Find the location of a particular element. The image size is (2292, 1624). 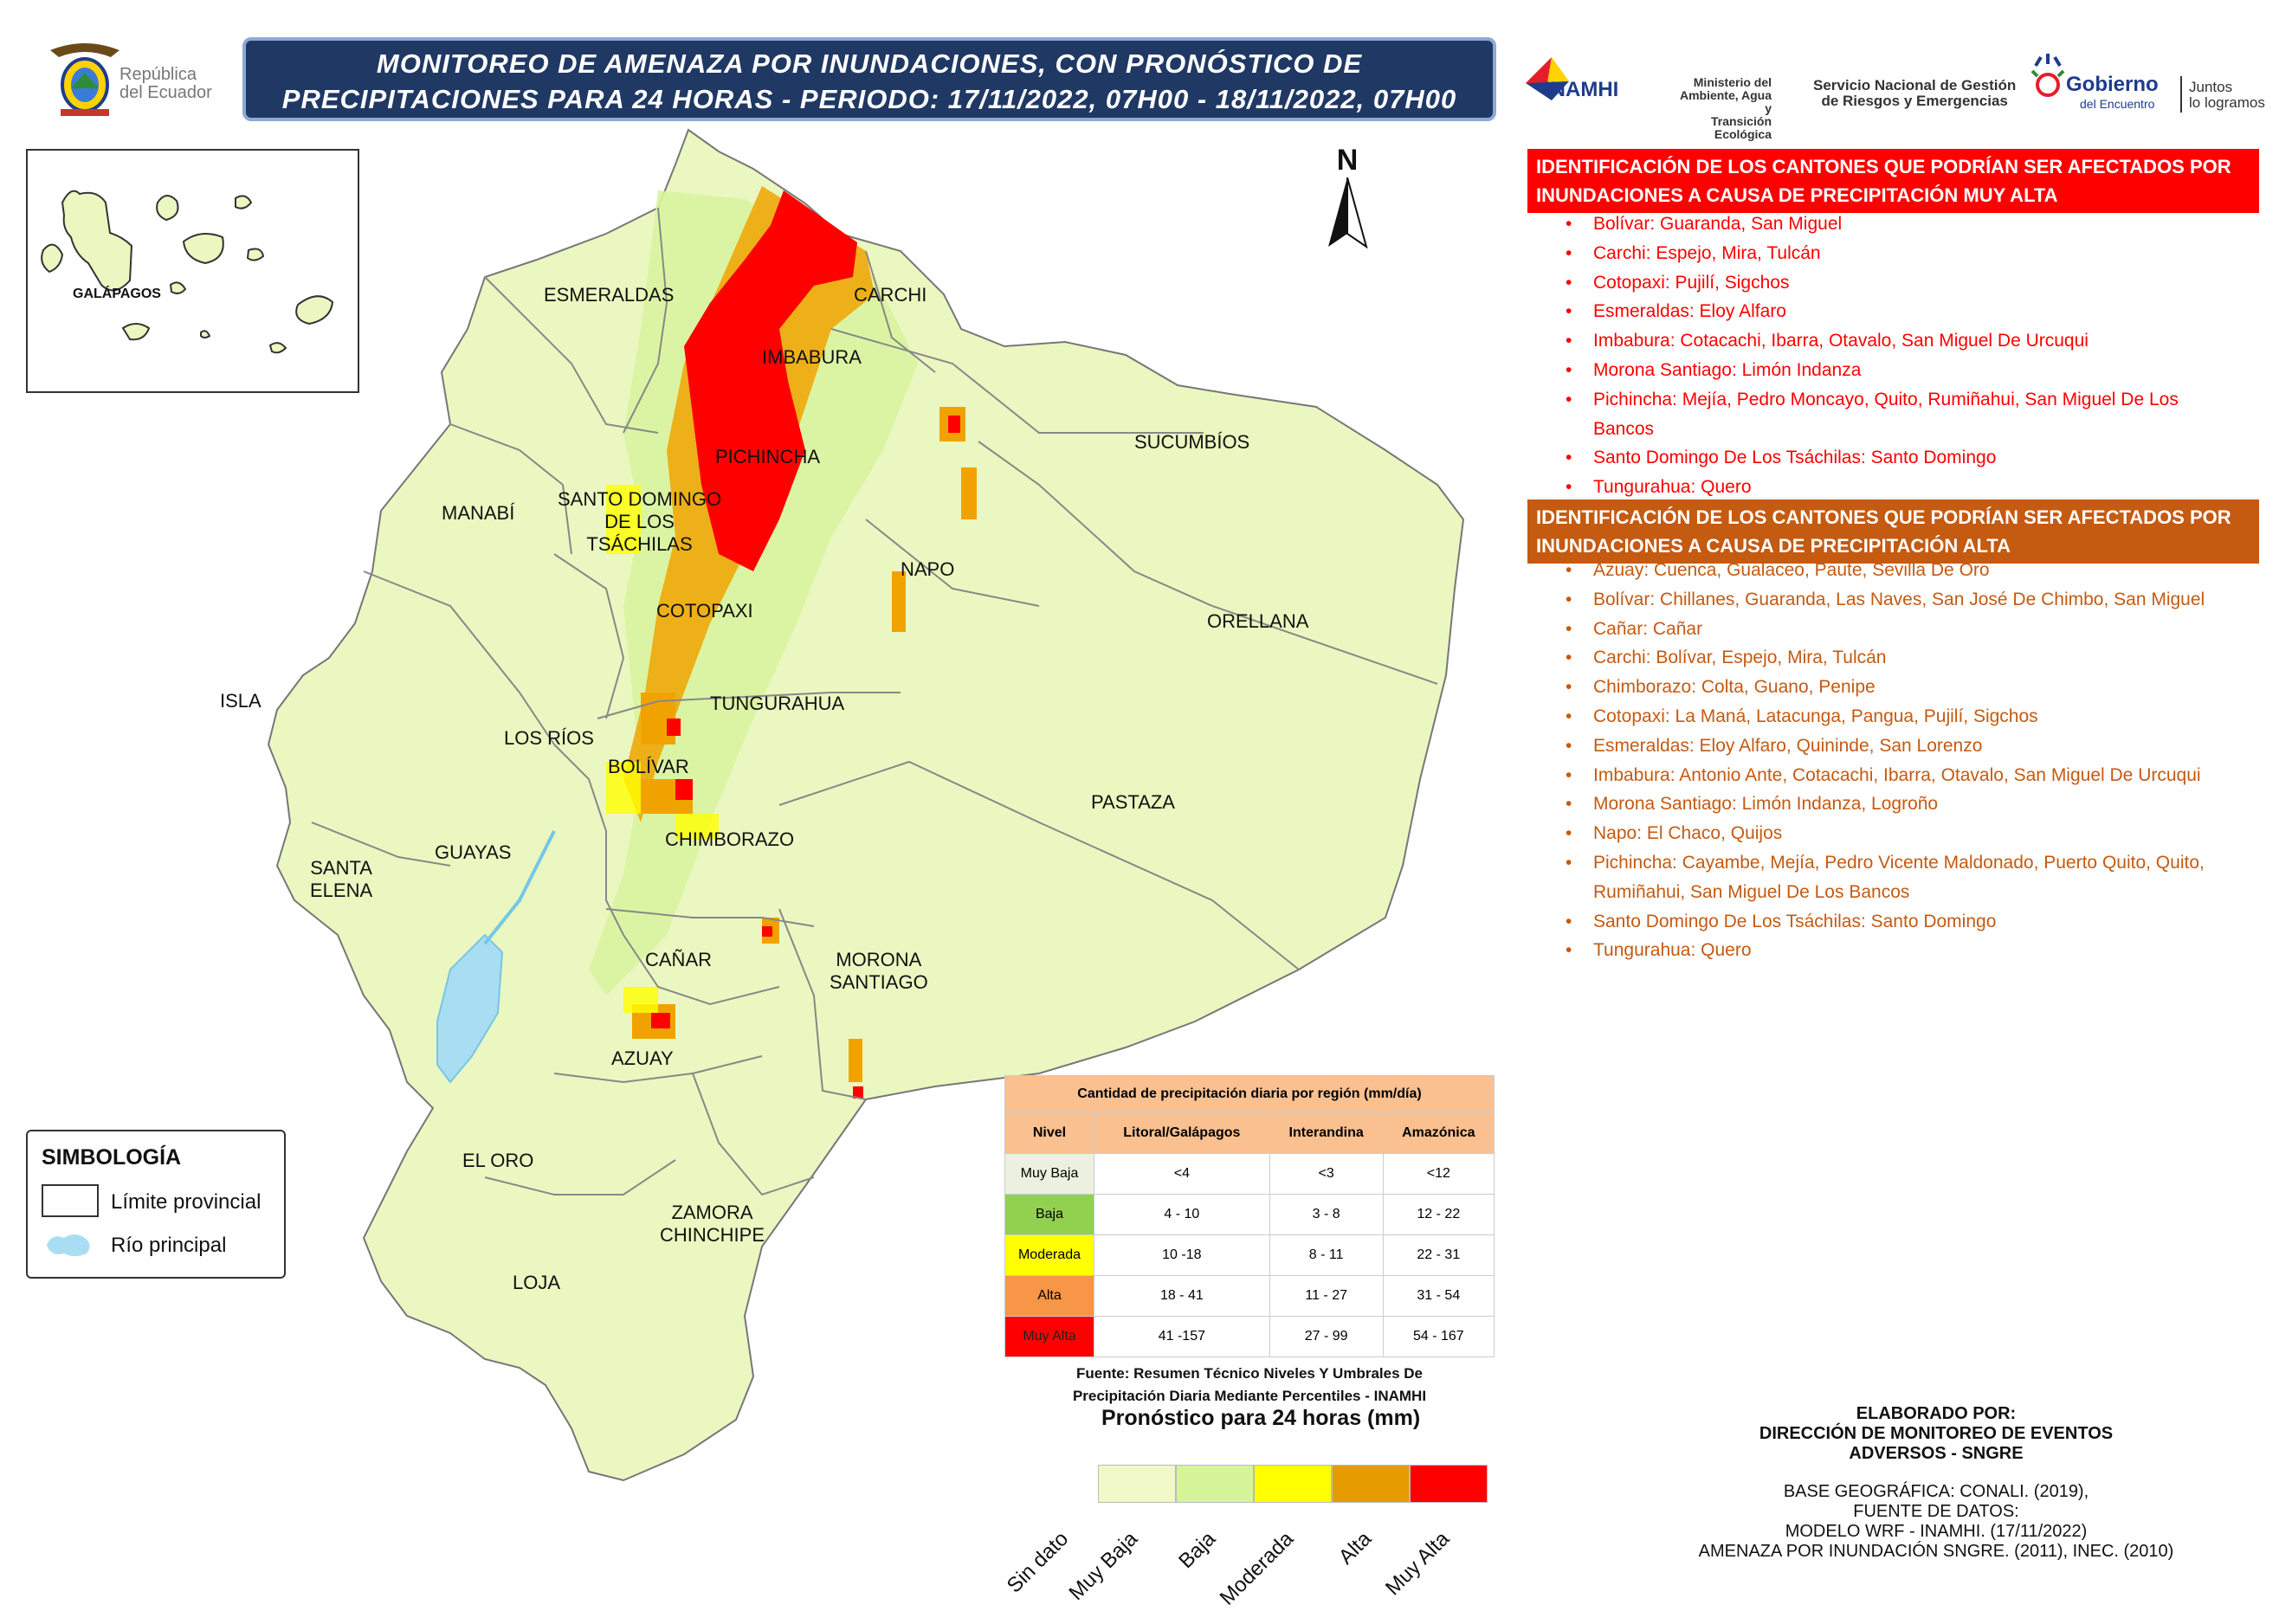

credits-line-3: ADVERSOS - SNGRE is located at coordinates (1936, 1453).